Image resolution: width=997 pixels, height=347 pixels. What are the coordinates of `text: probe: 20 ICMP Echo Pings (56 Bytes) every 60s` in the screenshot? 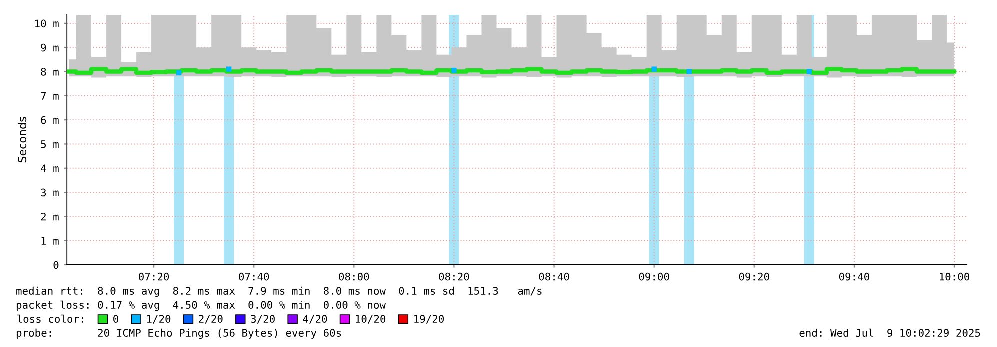 It's located at (179, 334).